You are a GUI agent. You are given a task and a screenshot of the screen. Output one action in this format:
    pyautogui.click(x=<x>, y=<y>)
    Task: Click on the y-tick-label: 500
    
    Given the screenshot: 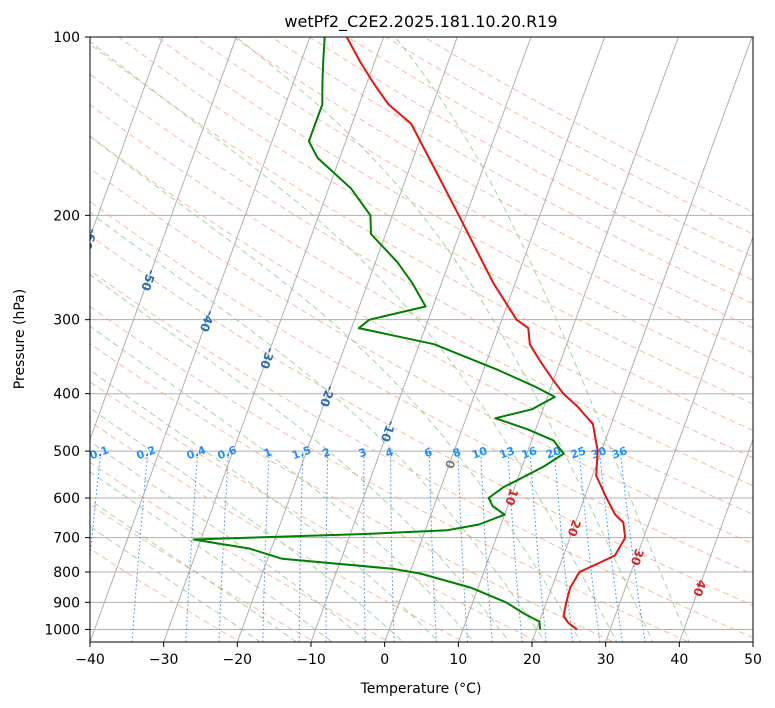 What is the action you would take?
    pyautogui.click(x=66, y=452)
    